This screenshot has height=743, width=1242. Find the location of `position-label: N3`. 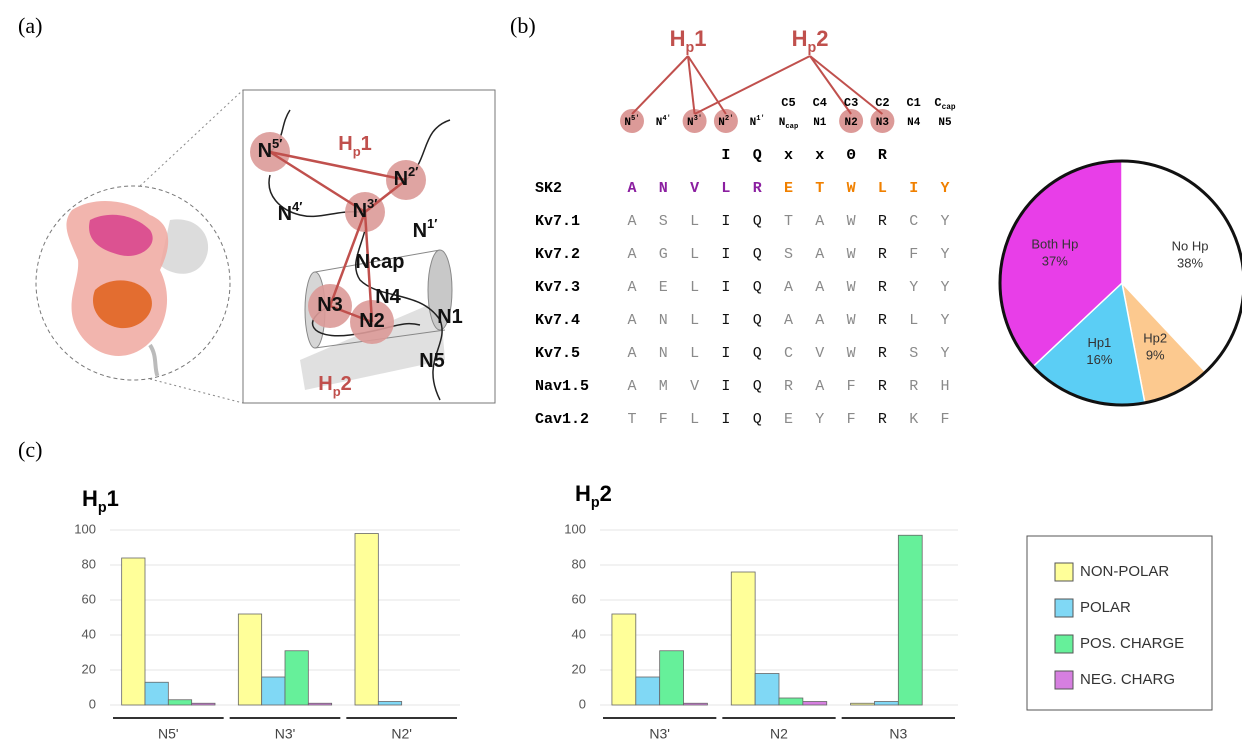

position-label: N3 is located at coordinates (883, 123).